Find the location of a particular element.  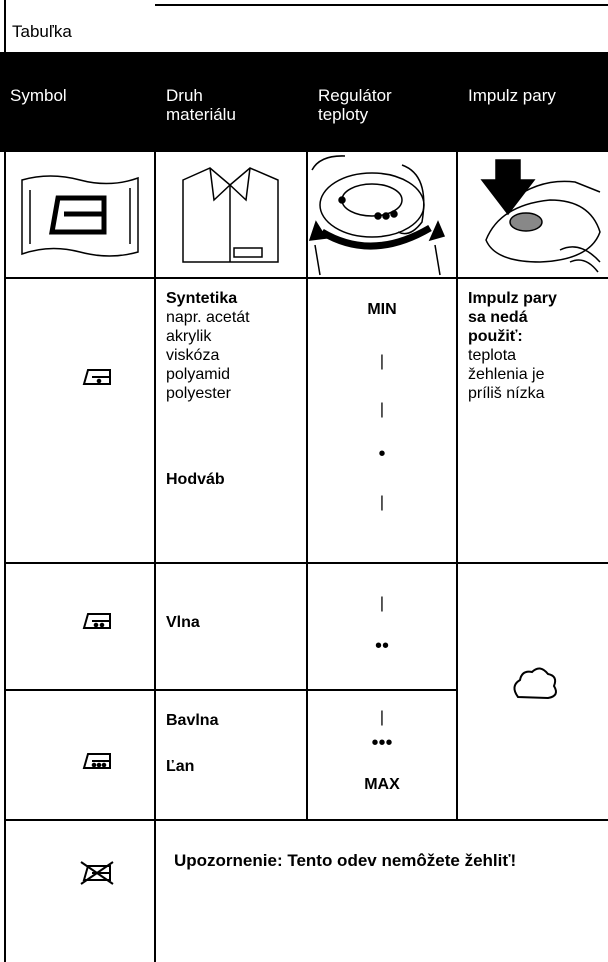

column-header: Regulátor is located at coordinates (355, 95).